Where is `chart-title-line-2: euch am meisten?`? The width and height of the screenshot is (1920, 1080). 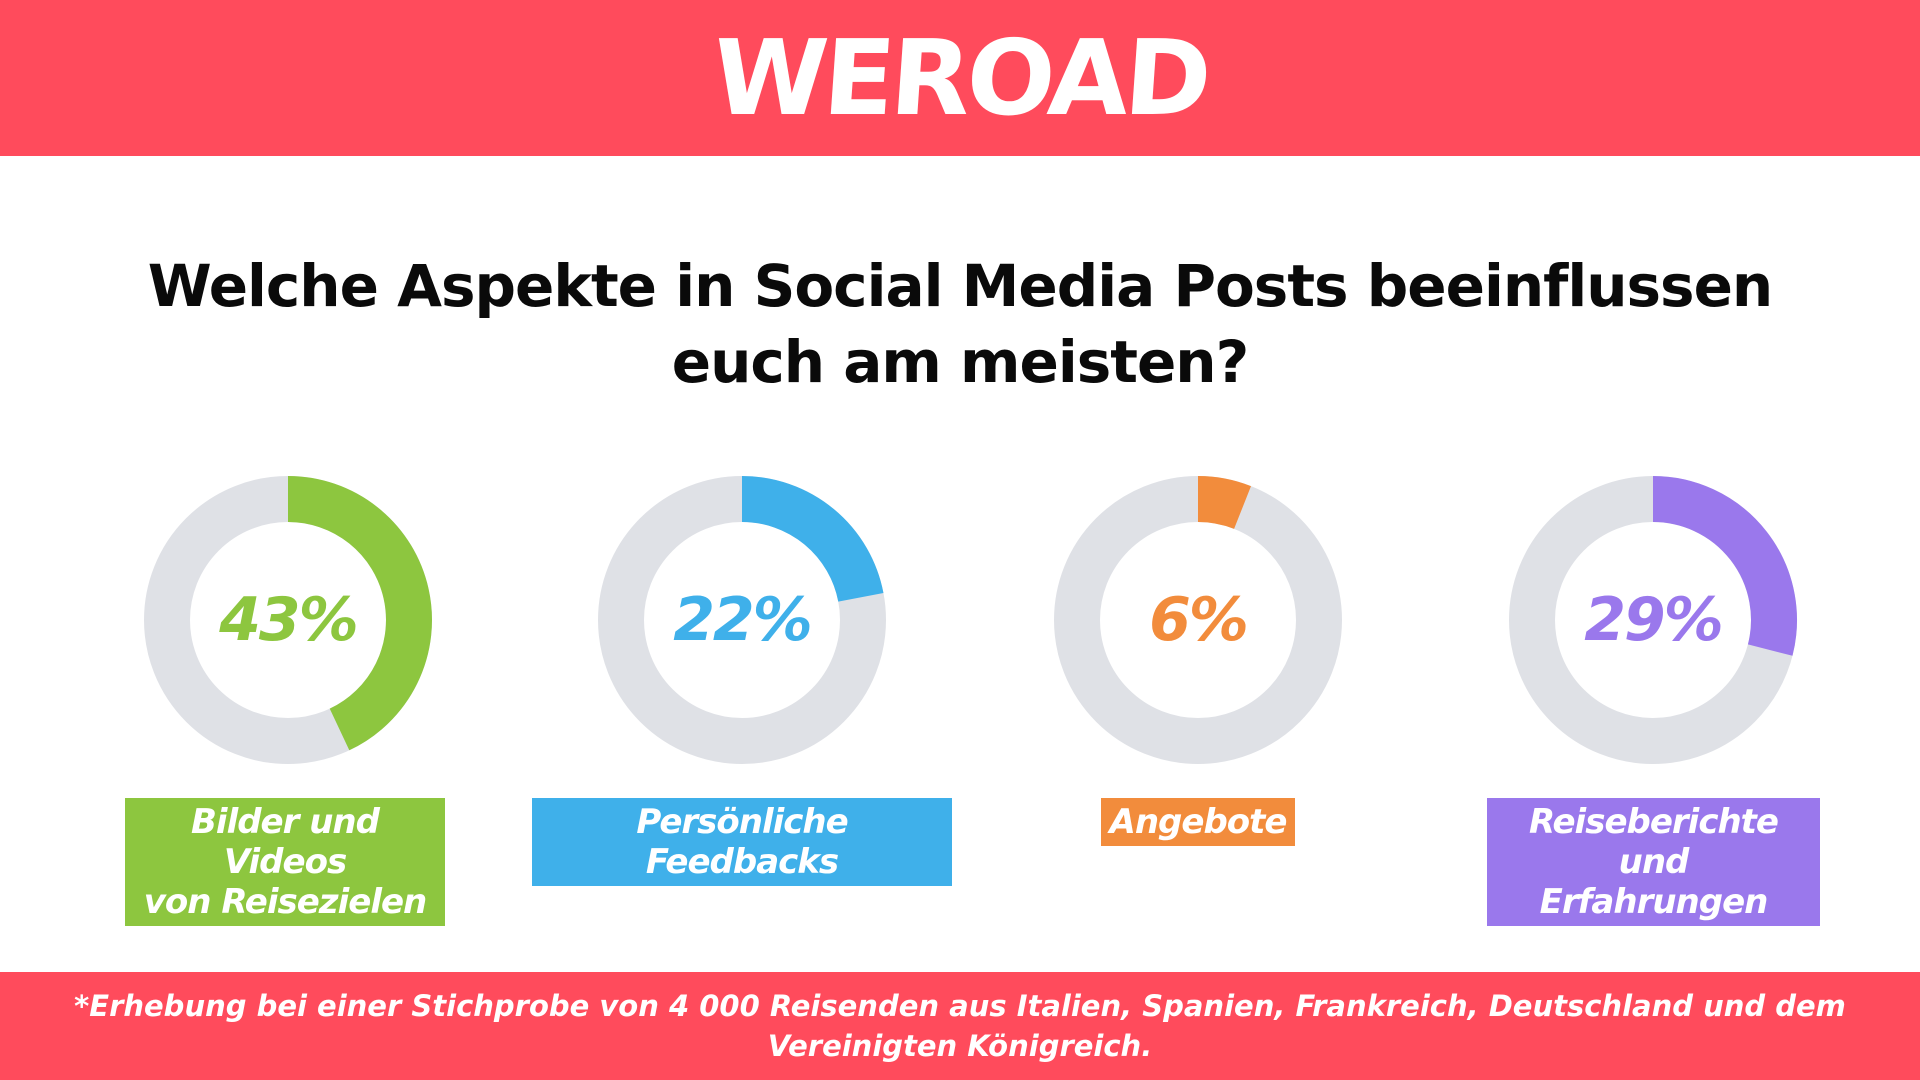
chart-title-line-2: euch am meisten? is located at coordinates (960, 362).